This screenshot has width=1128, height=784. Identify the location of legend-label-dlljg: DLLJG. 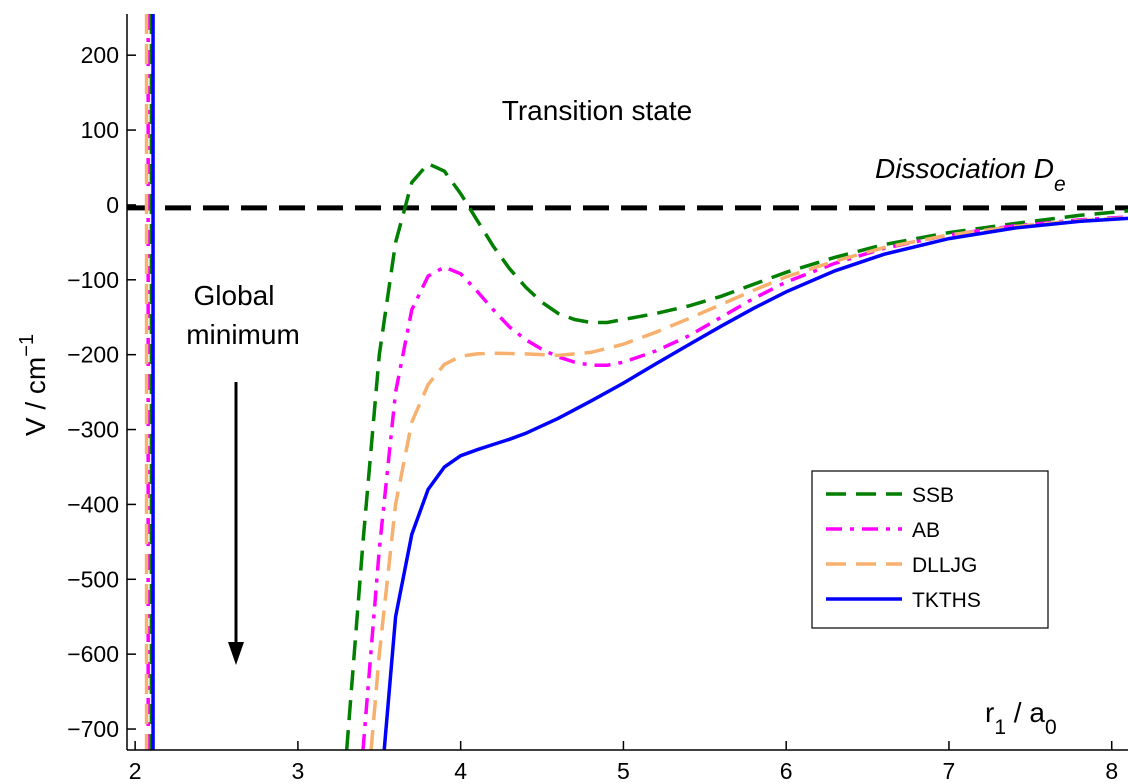
(944, 565).